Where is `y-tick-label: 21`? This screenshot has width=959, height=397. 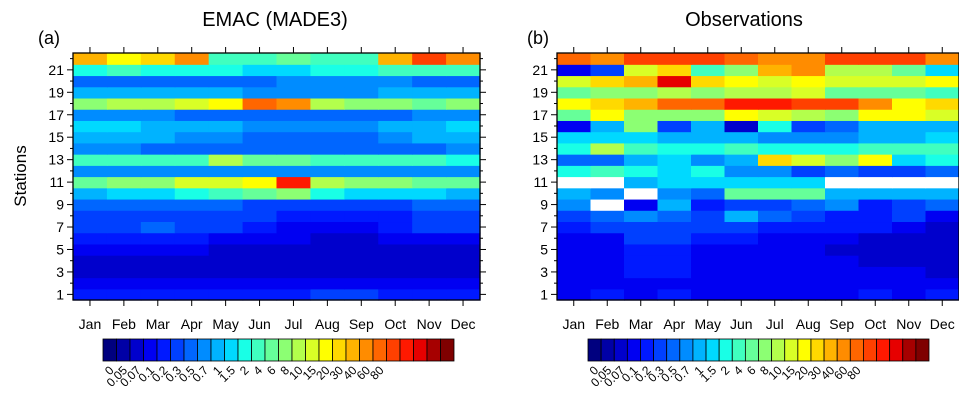
y-tick-label: 21 is located at coordinates (540, 70).